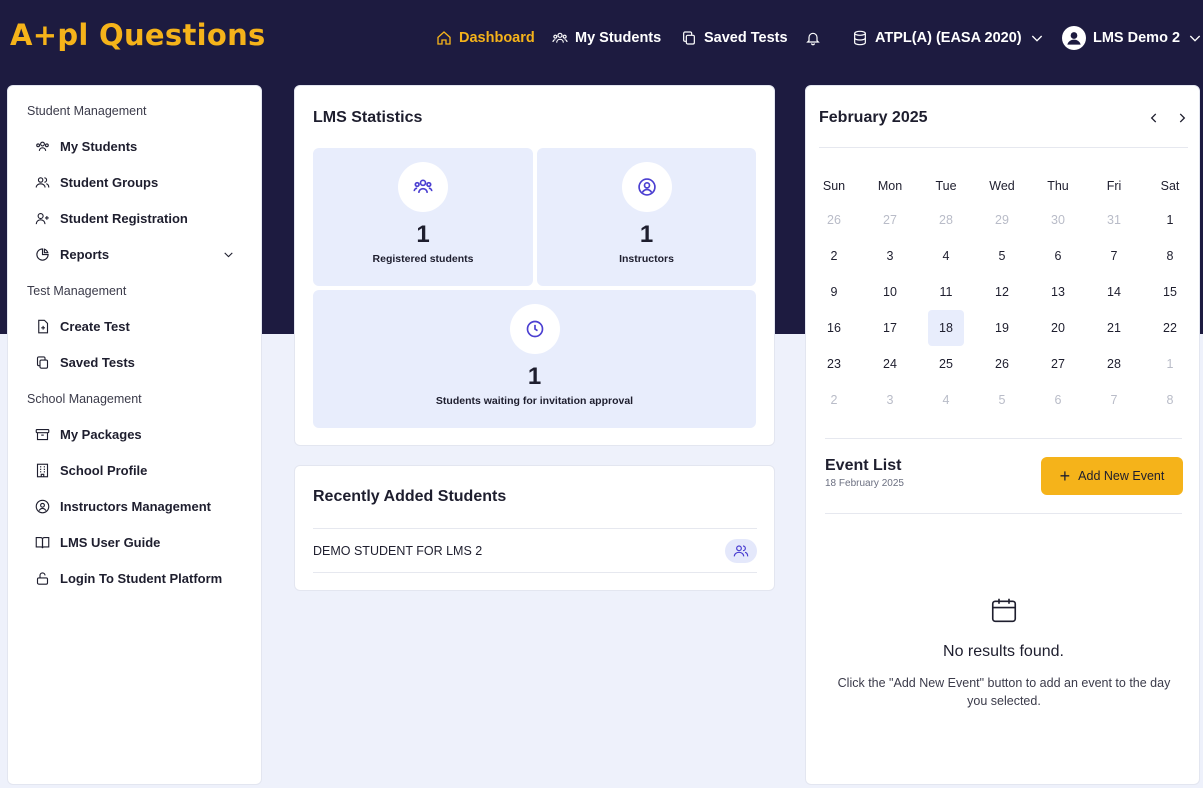 The width and height of the screenshot is (1203, 788). Describe the element at coordinates (109, 182) in the screenshot. I see `sidebar-item-label: Student Groups` at that location.